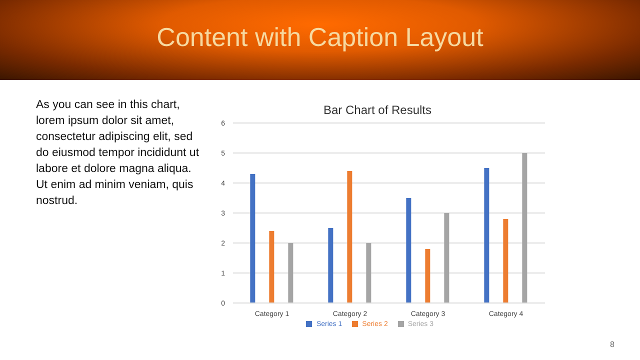 Image resolution: width=640 pixels, height=360 pixels. I want to click on text: 8, so click(612, 344).